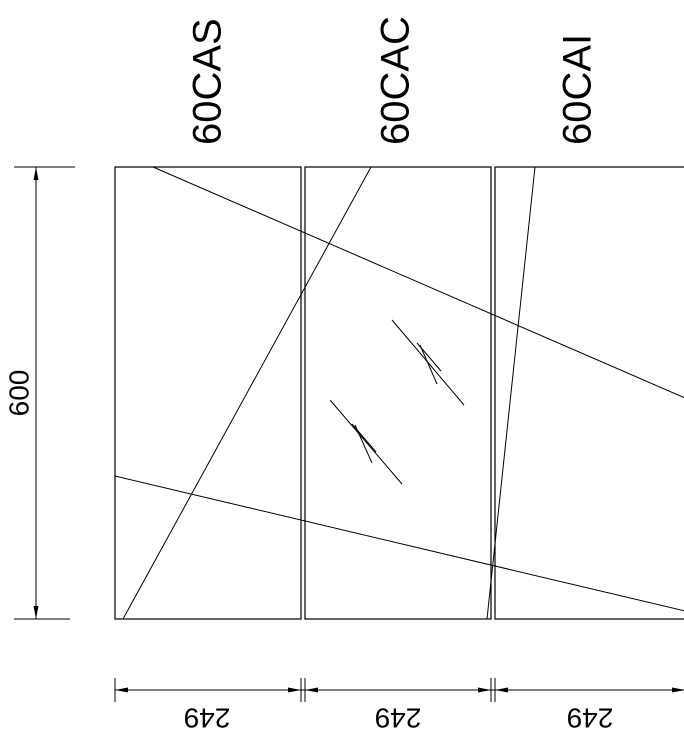 The height and width of the screenshot is (743, 684). Describe the element at coordinates (590, 718) in the screenshot. I see `width-3-label: 249` at that location.